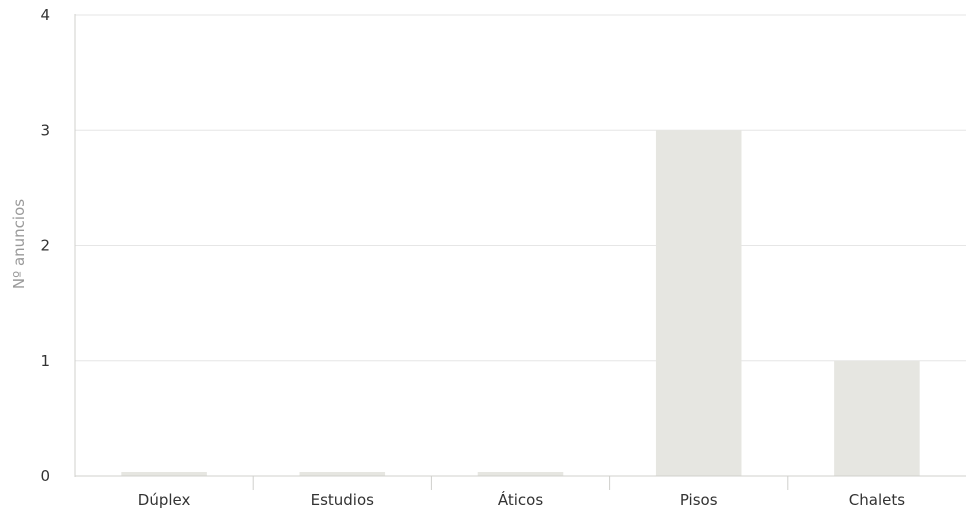 This screenshot has height=516, width=966. I want to click on y-tick-label-4: 4, so click(45, 15).